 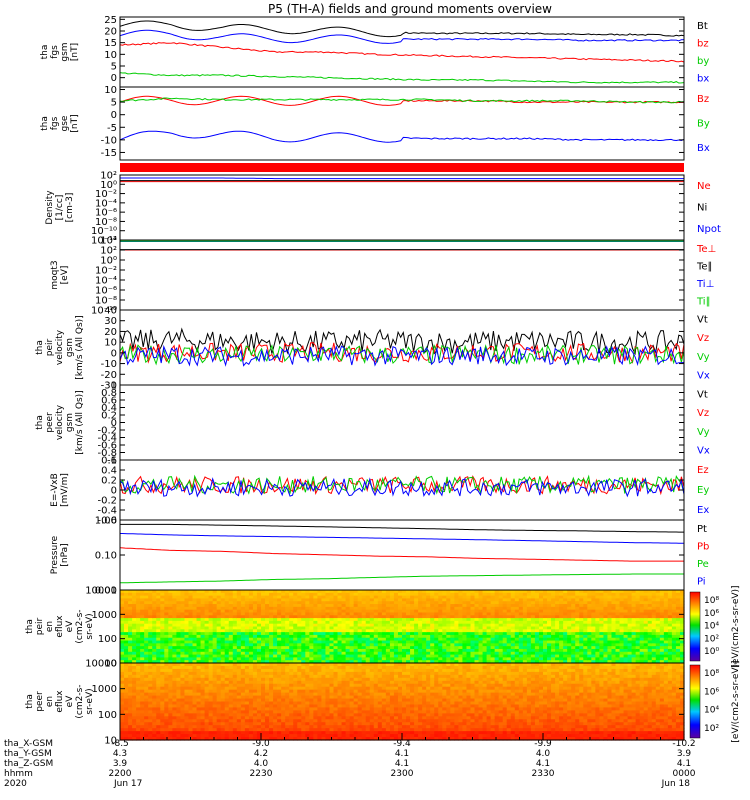 I want to click on y-tick-label: 1000, so click(x=104, y=615).